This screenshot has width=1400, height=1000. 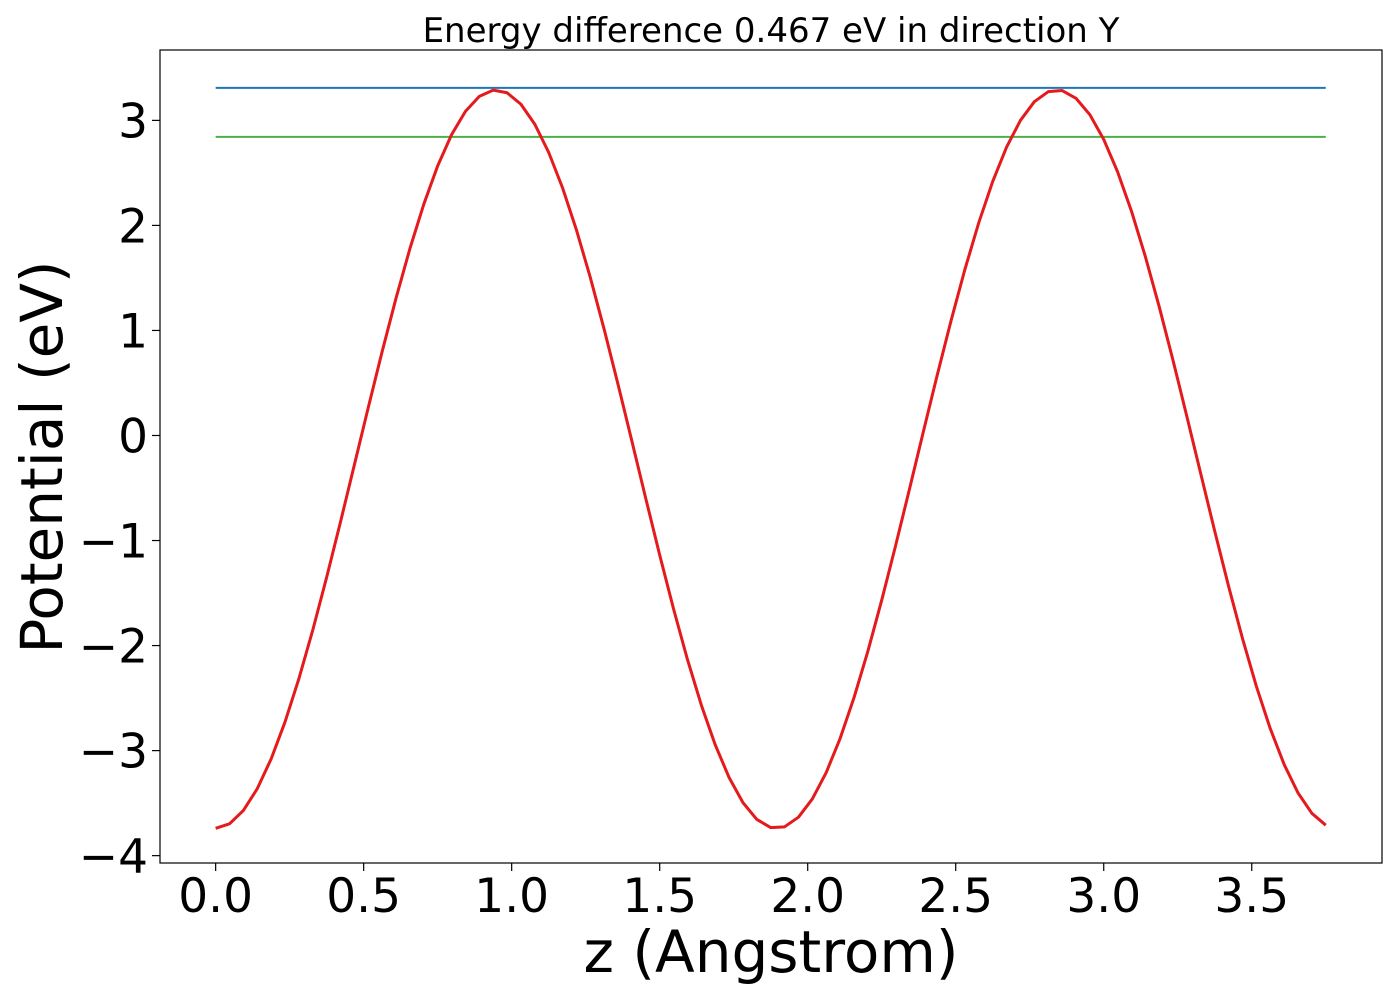 I want to click on x-tick-label: 1.0, so click(x=511, y=896).